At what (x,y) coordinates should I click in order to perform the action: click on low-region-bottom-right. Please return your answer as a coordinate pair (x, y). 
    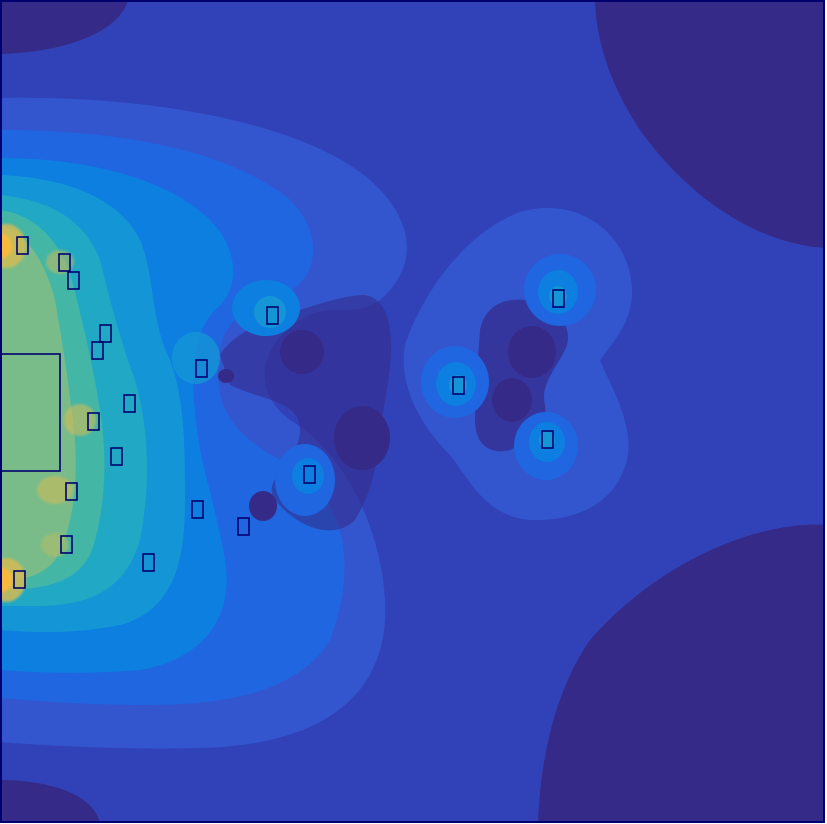
    Looking at the image, I should click on (681, 673).